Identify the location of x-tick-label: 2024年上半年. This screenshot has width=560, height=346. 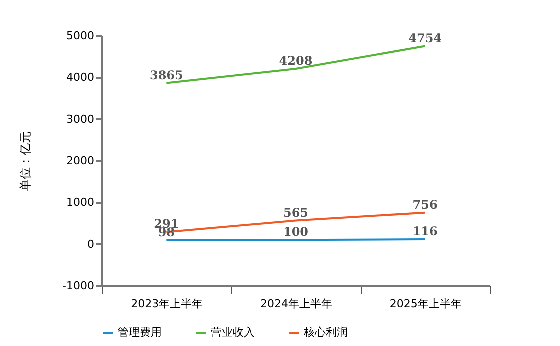
(296, 304).